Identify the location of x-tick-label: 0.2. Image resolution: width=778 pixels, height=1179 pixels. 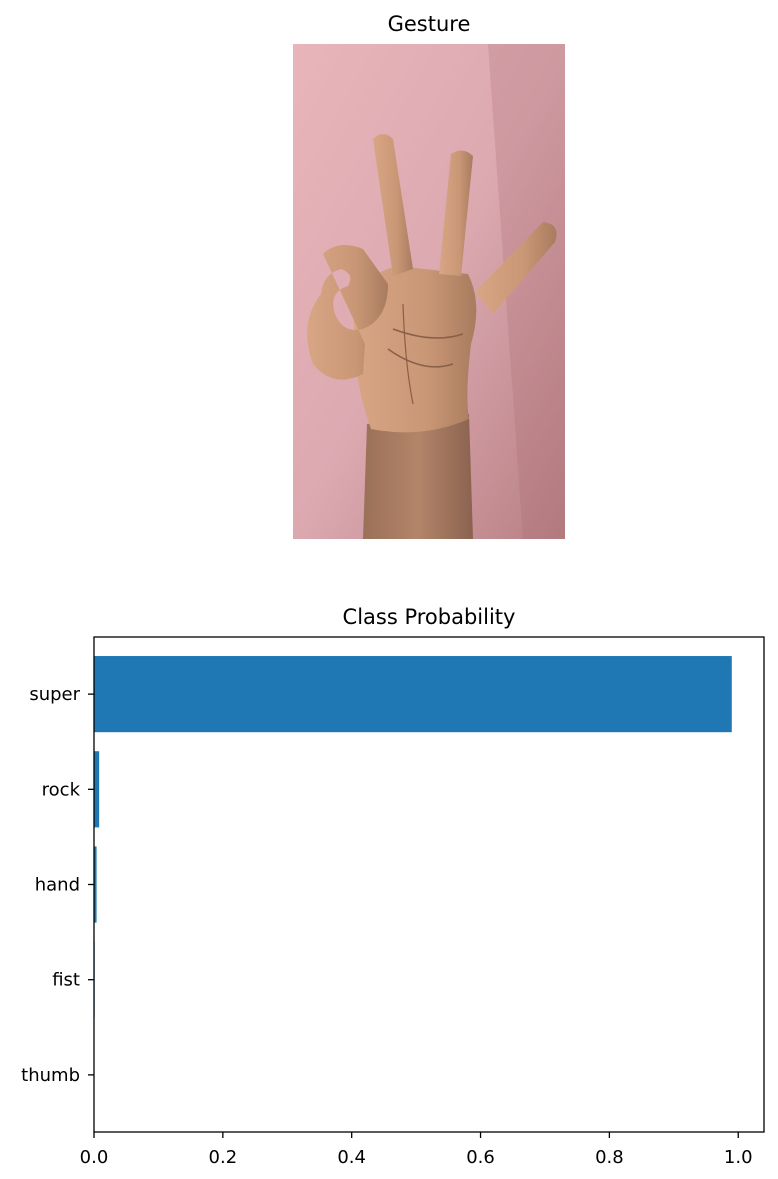
(223, 1157).